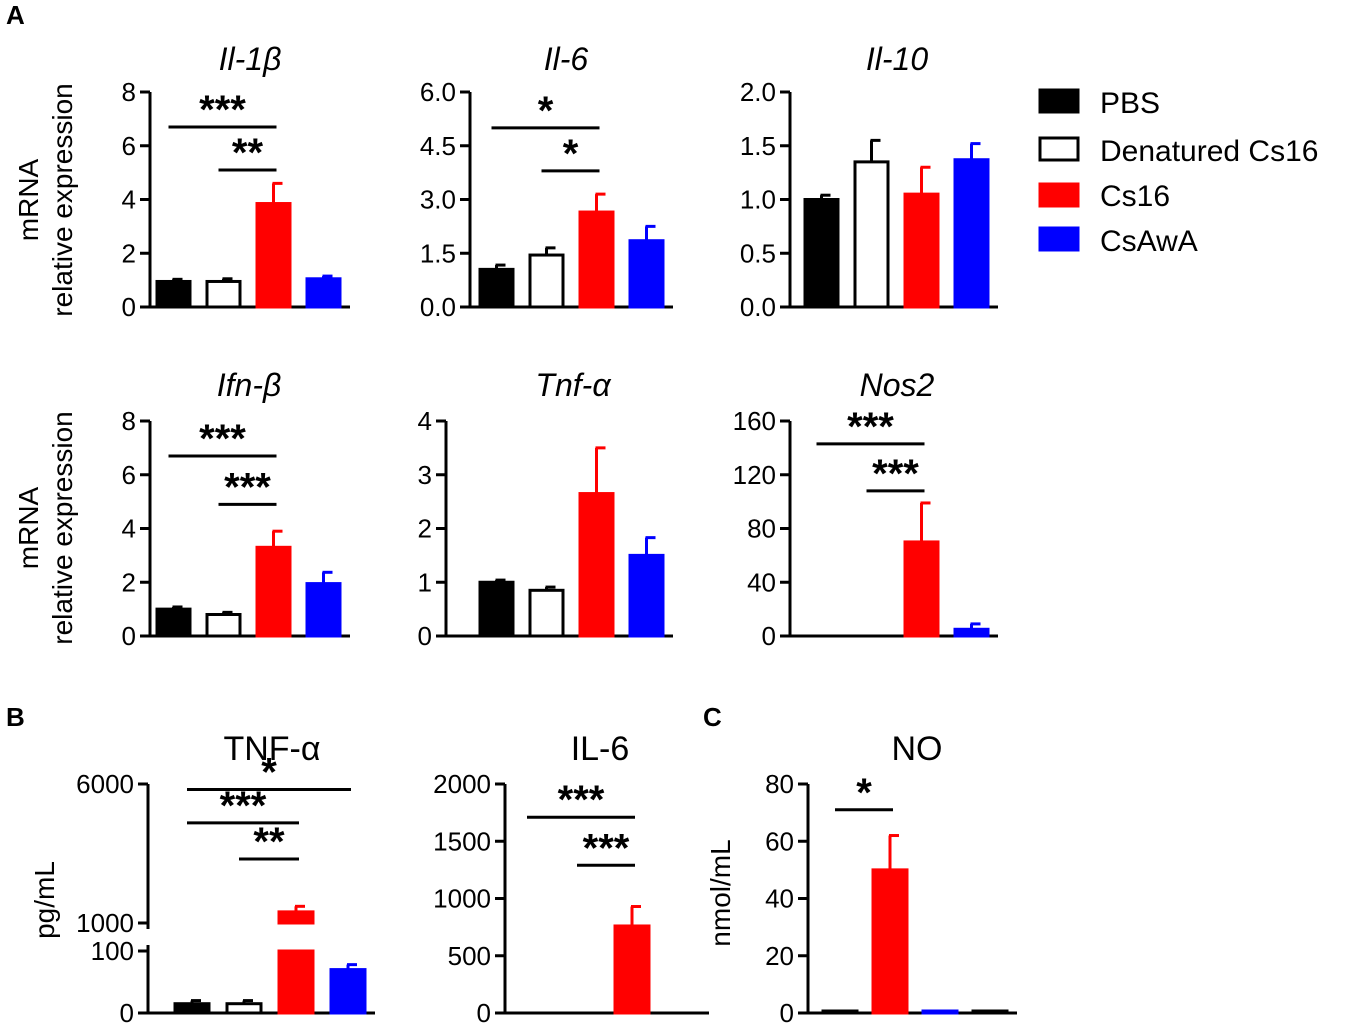 This screenshot has width=1358, height=1029. I want to click on ylabel-row1-line1: mRNA, so click(28, 199).